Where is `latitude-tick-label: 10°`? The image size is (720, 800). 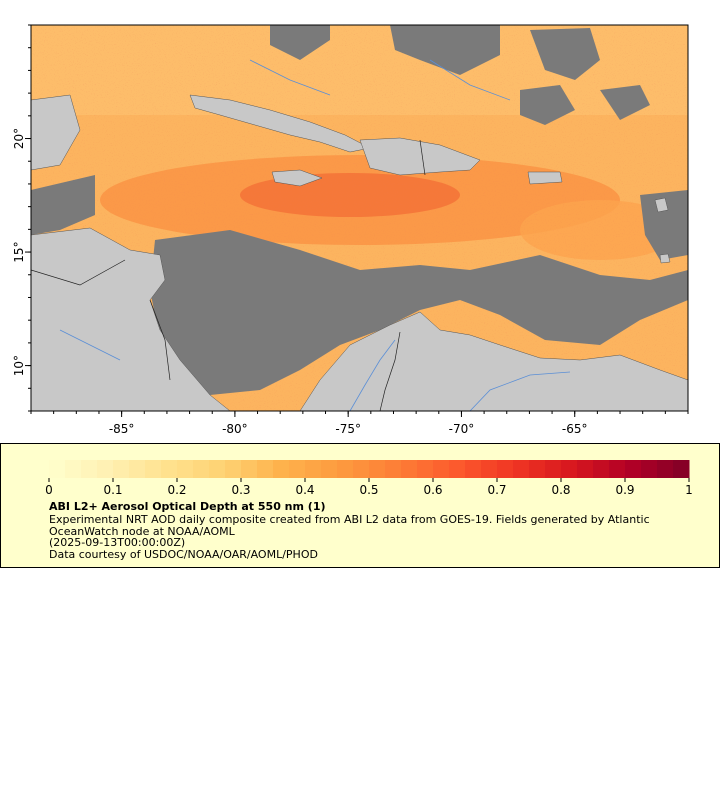
latitude-tick-label: 10° is located at coordinates (19, 365).